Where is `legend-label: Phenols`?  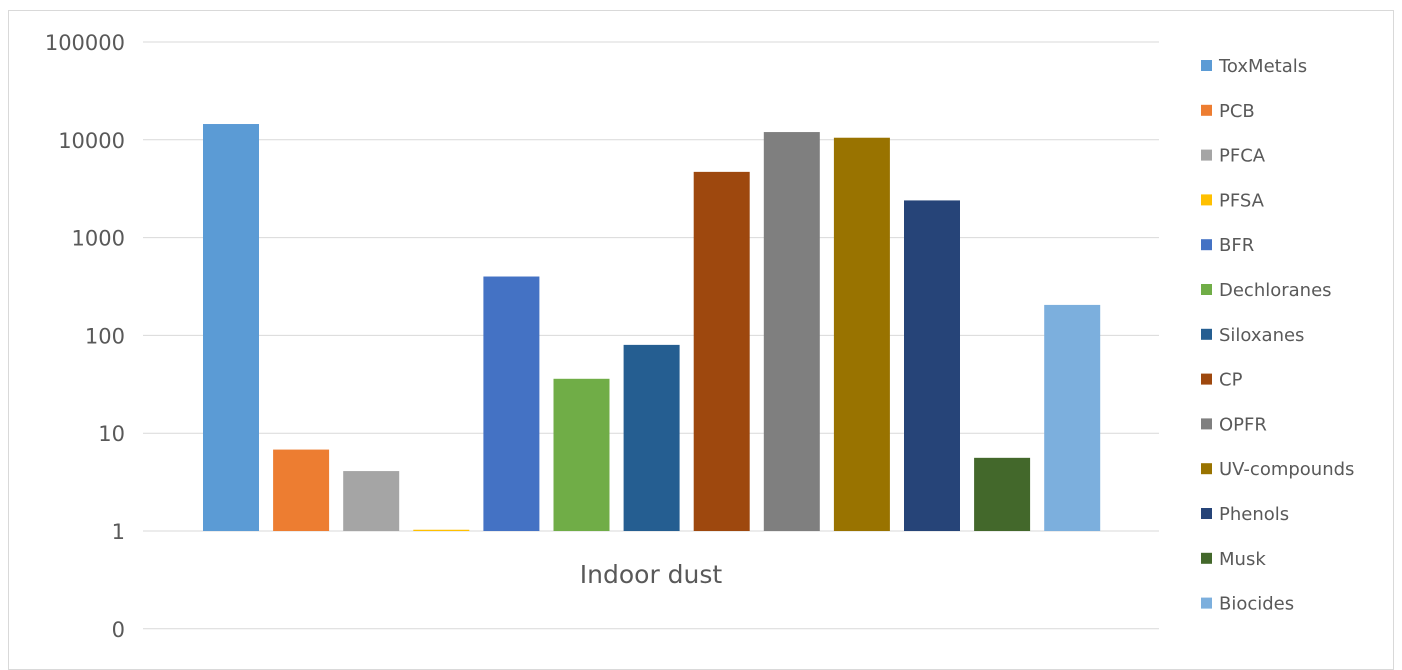 legend-label: Phenols is located at coordinates (1254, 514).